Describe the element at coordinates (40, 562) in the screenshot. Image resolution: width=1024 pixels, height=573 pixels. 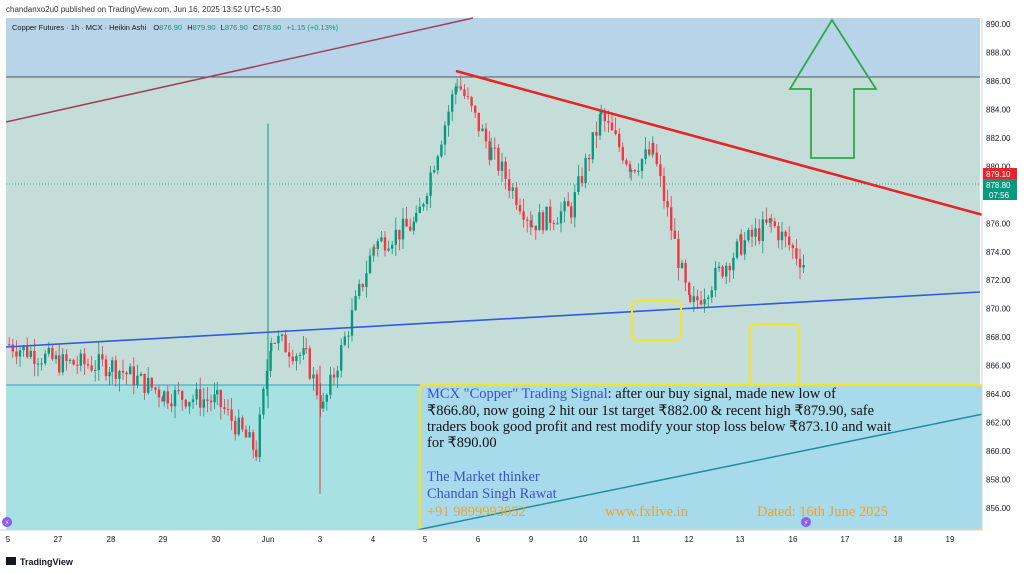
I see `tradingview-logo: TradingView` at that location.